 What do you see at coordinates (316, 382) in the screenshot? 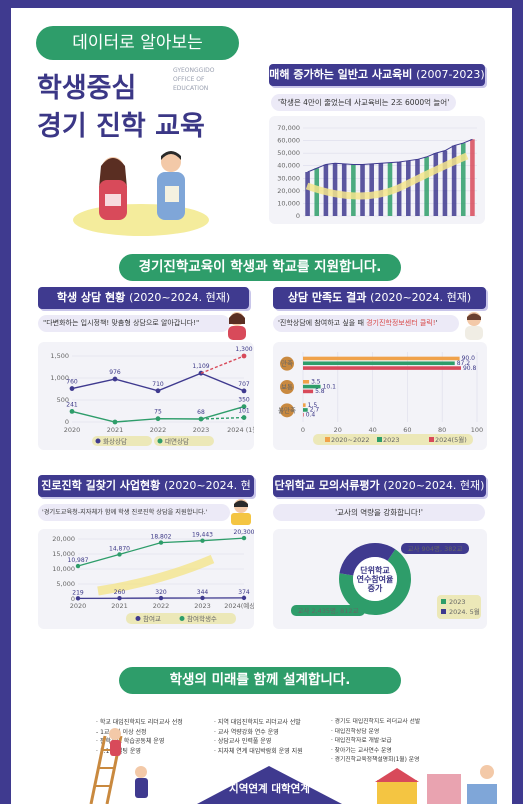
I see `data-label: 3.5` at bounding box center [316, 382].